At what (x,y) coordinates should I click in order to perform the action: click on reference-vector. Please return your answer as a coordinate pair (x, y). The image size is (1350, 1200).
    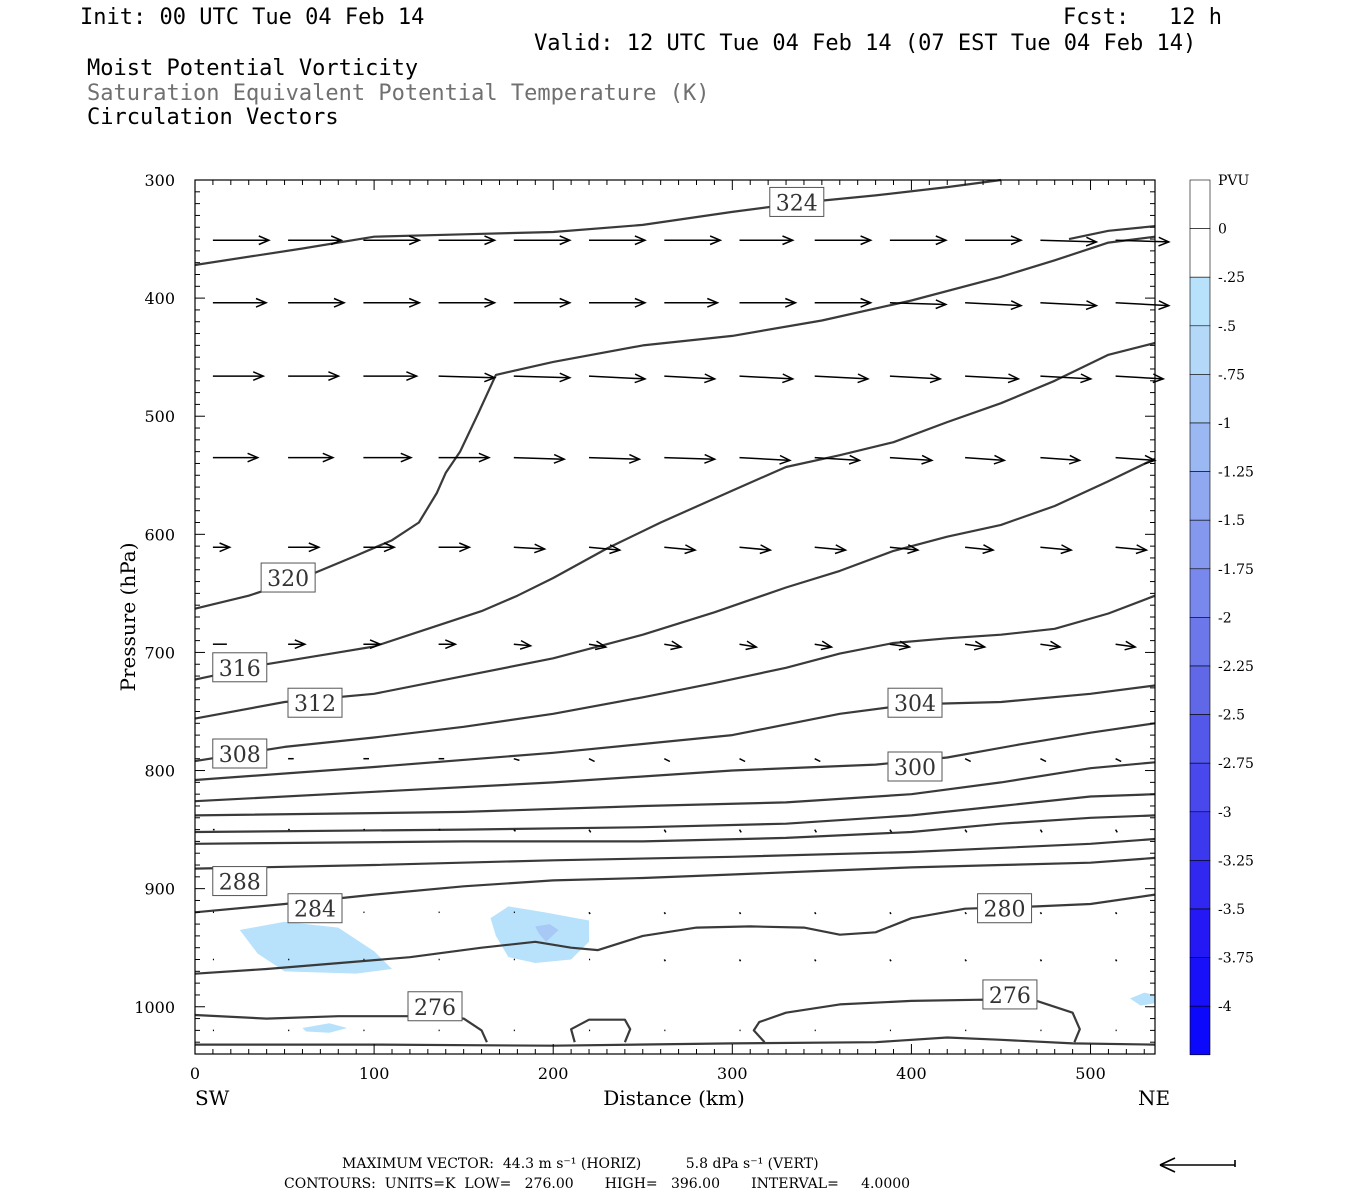
    Looking at the image, I should click on (1197, 1165).